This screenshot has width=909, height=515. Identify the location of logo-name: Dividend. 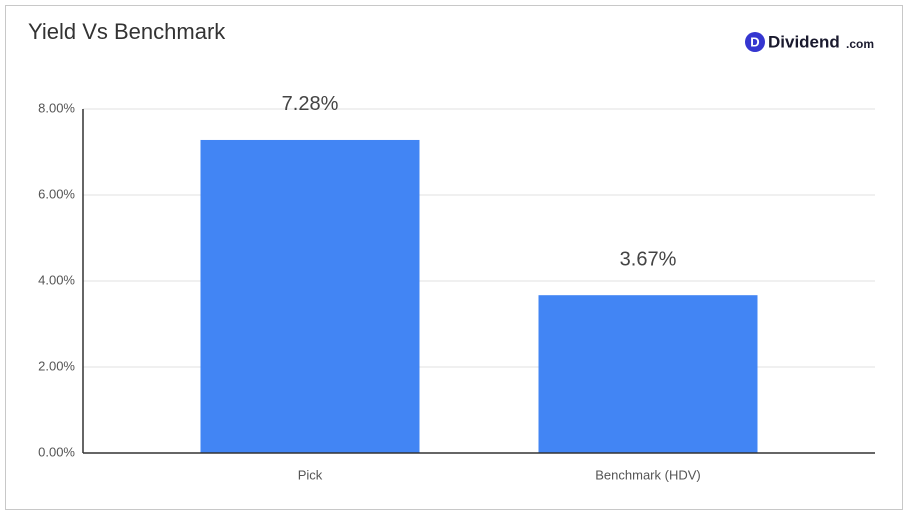
(804, 41).